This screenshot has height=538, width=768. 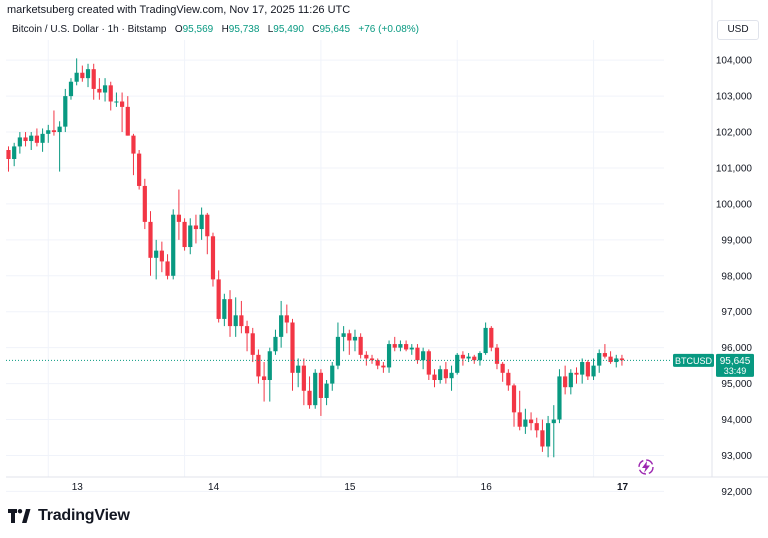 I want to click on price-tick-label: 101,000, so click(x=734, y=168).